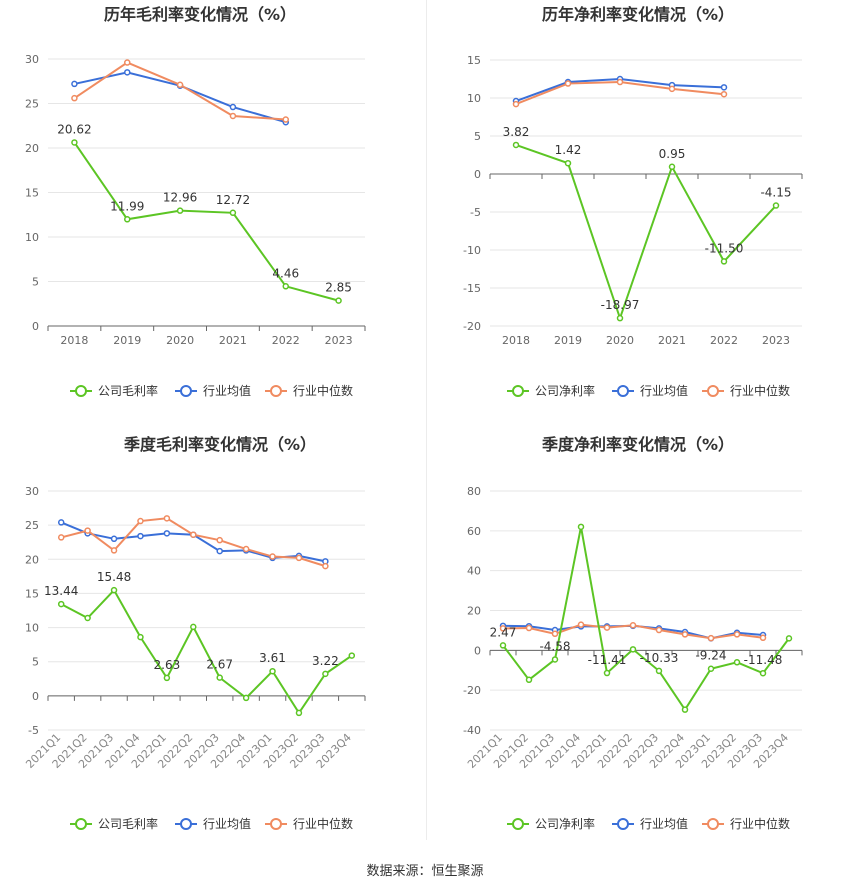 Image resolution: width=850 pixels, height=891 pixels. I want to click on y-tick-label: 15, so click(32, 193).